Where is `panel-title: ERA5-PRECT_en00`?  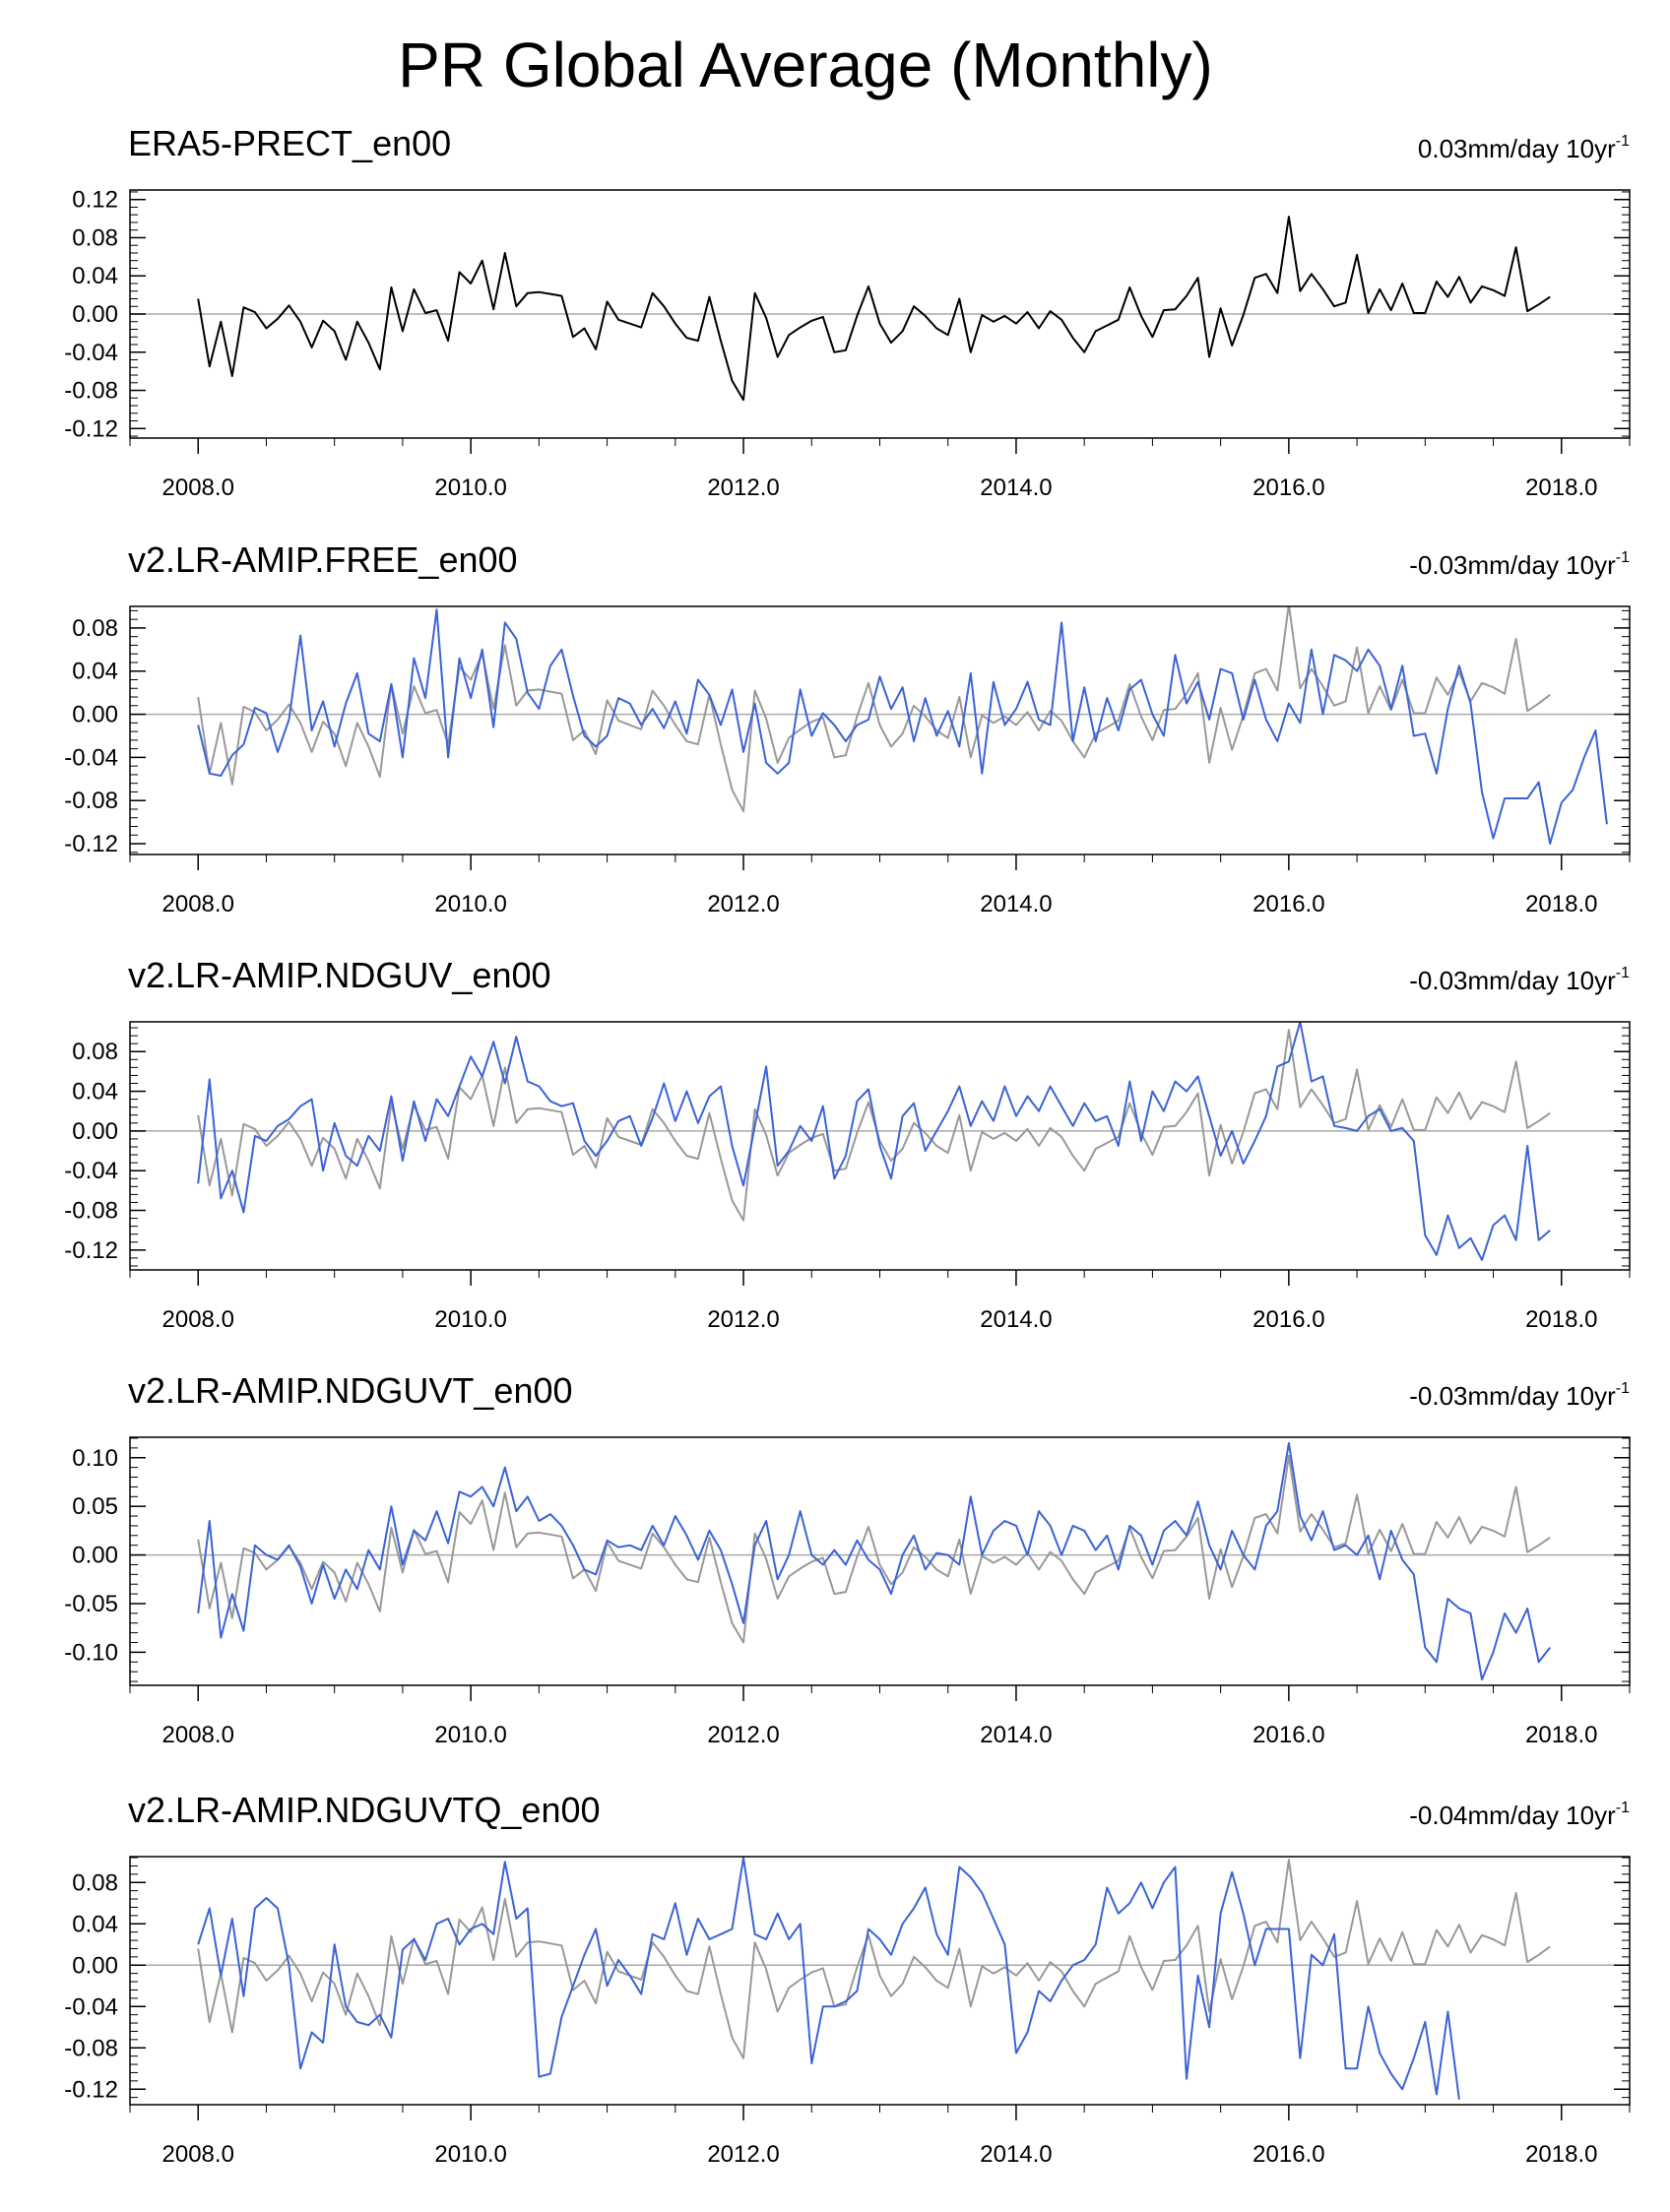 panel-title: ERA5-PRECT_en00 is located at coordinates (289, 143).